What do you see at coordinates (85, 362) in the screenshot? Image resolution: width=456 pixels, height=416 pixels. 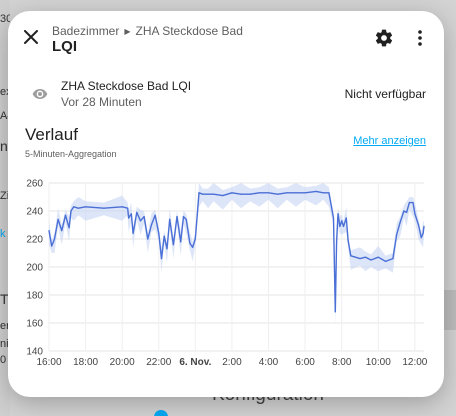 I see `x-tick-label: 18:00` at bounding box center [85, 362].